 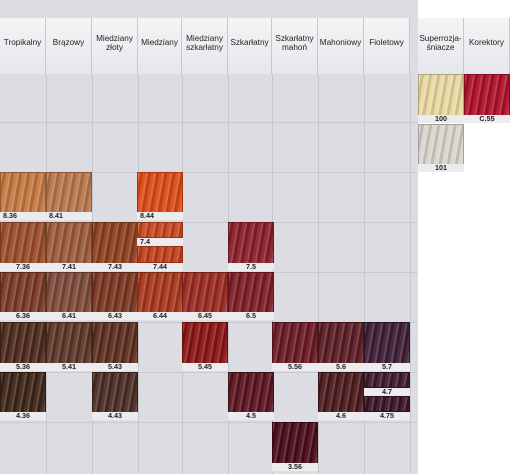 I want to click on shade-label: 101, so click(x=441, y=168).